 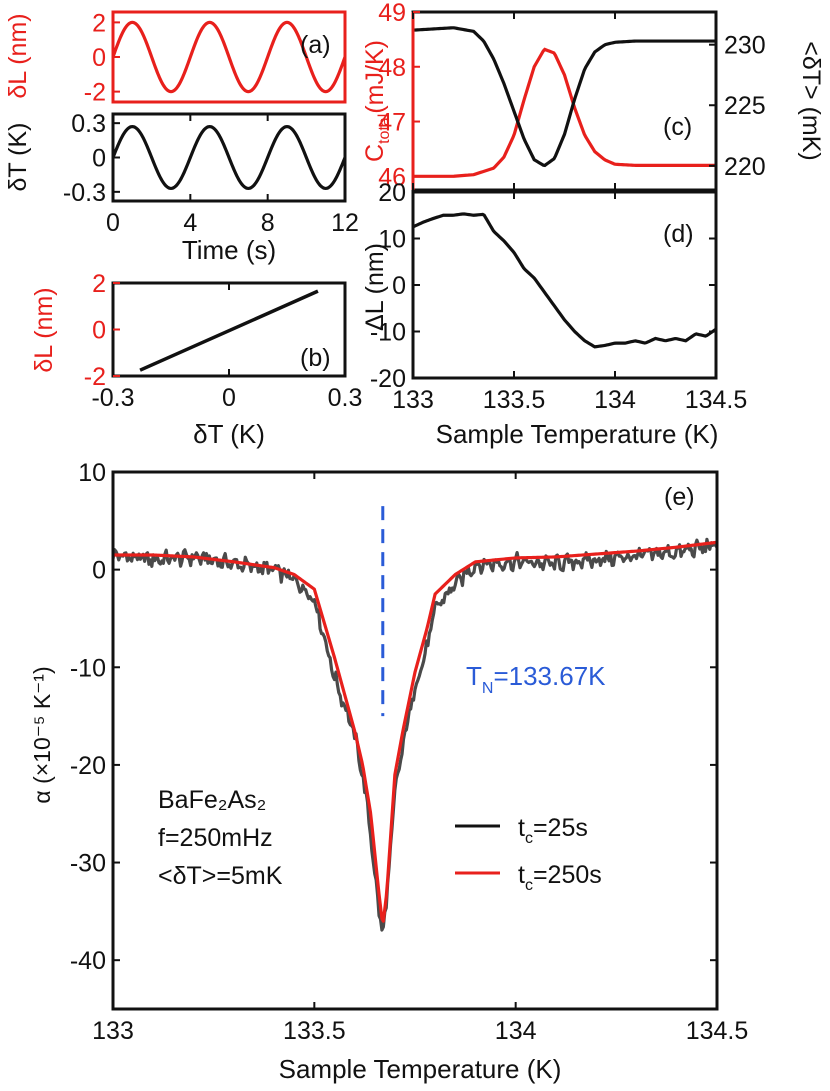 I want to click on panel-c-ytick-label-right: 230, so click(x=745, y=46).